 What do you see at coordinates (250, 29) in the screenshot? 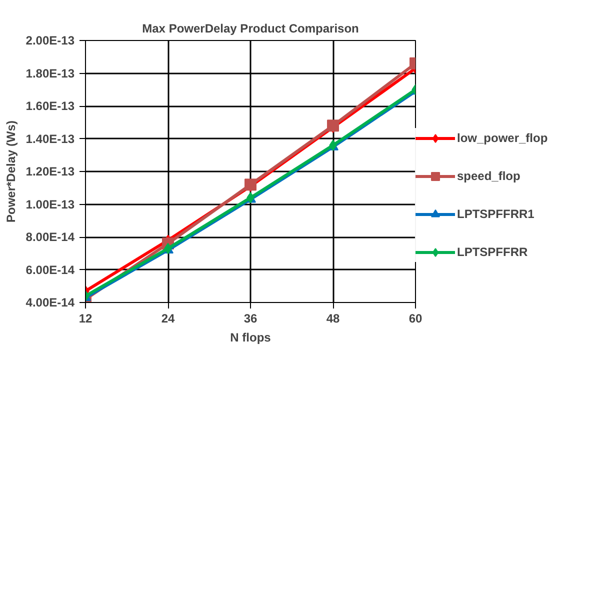
I see `chart-title: Max PowerDelay Product Comparison` at bounding box center [250, 29].